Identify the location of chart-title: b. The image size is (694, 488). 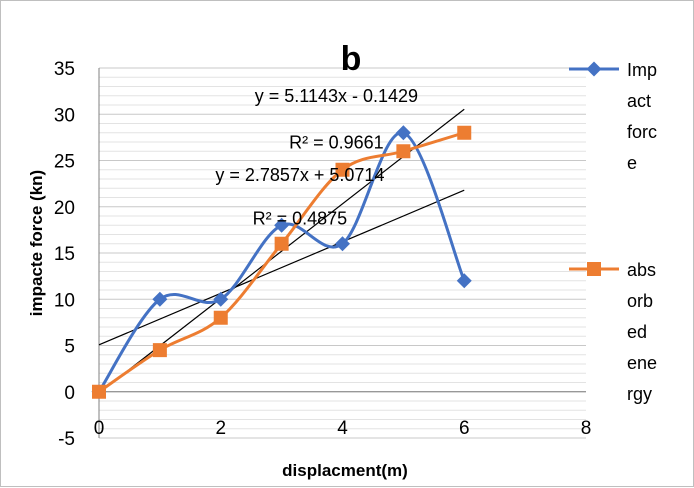
(351, 59).